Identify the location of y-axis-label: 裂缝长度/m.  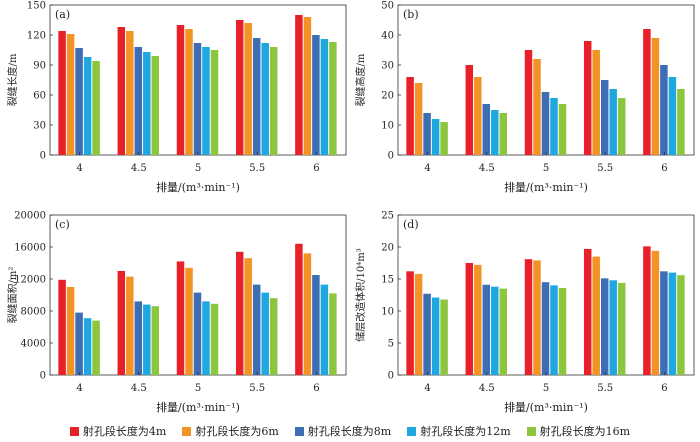
(12, 79).